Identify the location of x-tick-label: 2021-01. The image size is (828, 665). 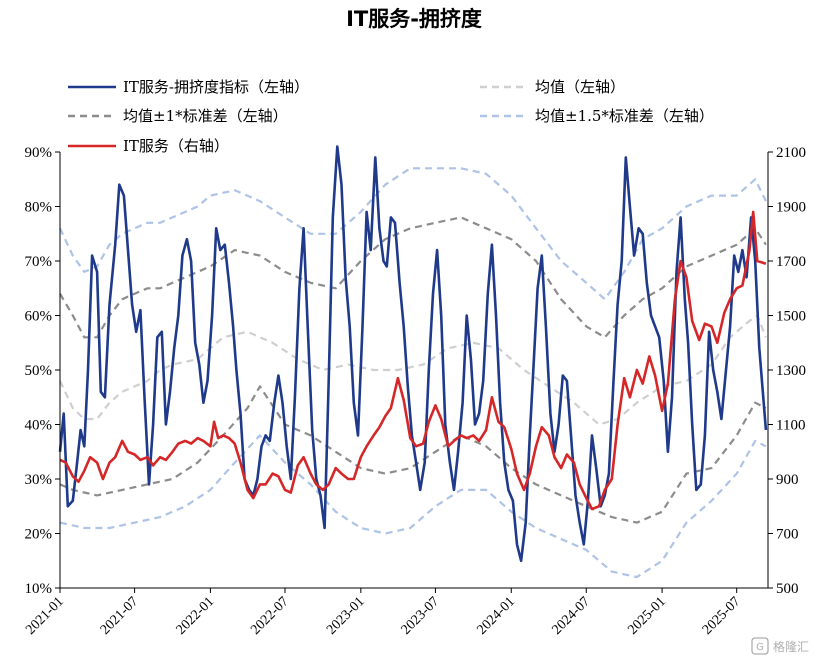
(45, 616).